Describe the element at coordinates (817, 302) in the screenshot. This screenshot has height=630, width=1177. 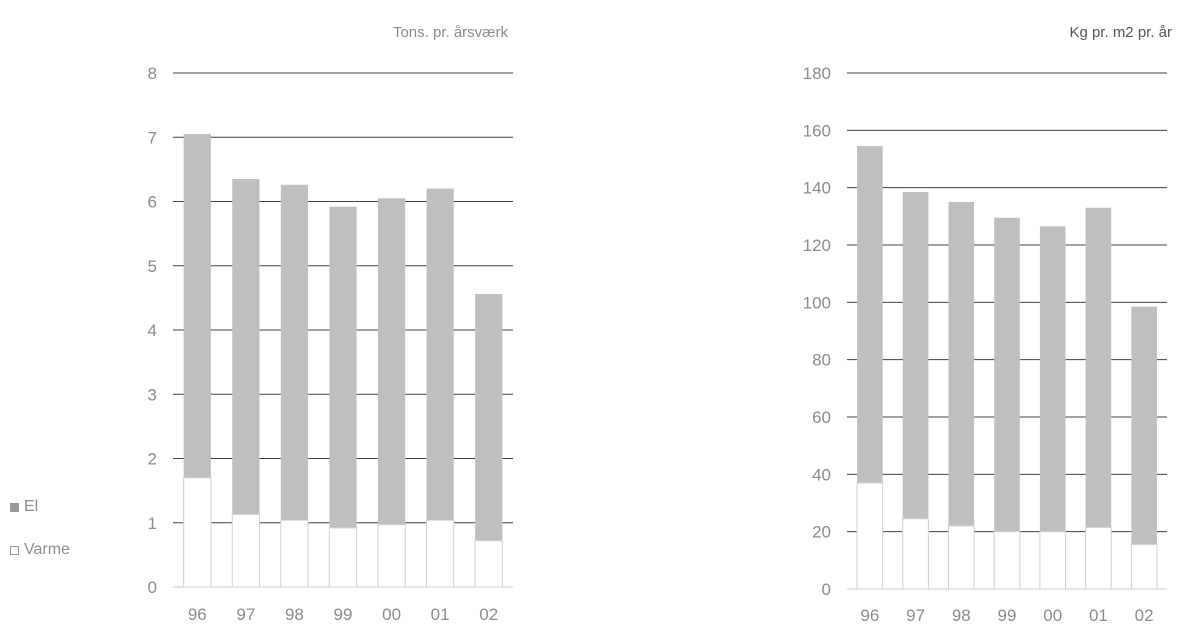
I see `y-tick-label: 100` at that location.